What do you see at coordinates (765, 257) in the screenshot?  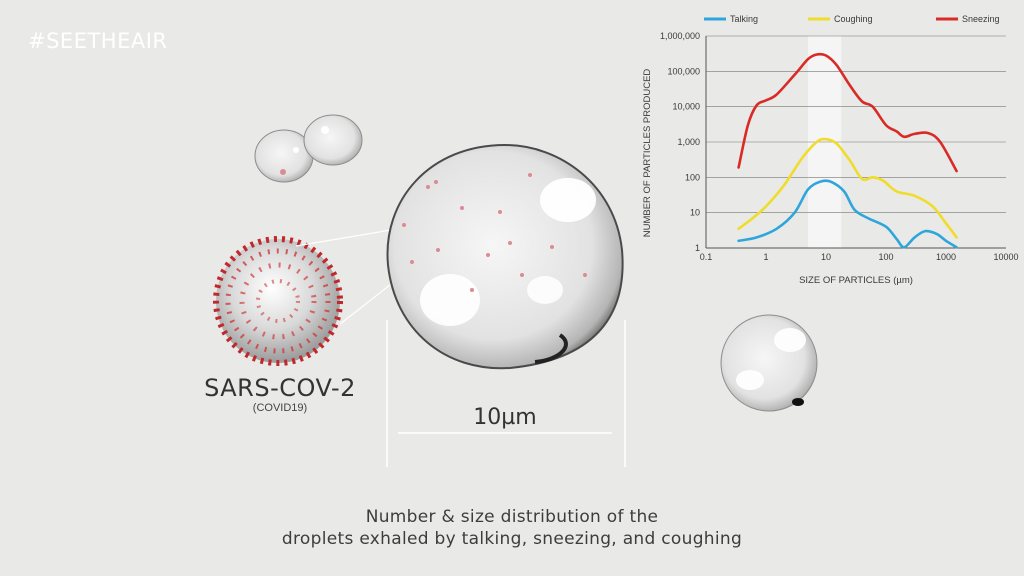 I see `x-tick-label: 1` at bounding box center [765, 257].